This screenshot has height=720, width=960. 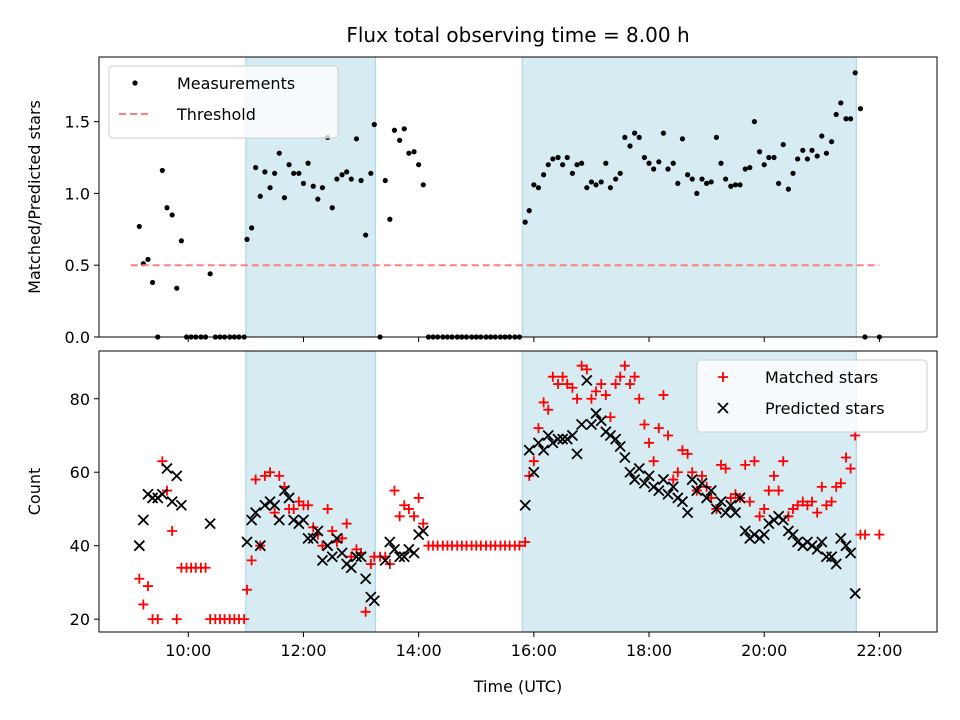 I want to click on legend-label: Matched stars, so click(x=821, y=377).